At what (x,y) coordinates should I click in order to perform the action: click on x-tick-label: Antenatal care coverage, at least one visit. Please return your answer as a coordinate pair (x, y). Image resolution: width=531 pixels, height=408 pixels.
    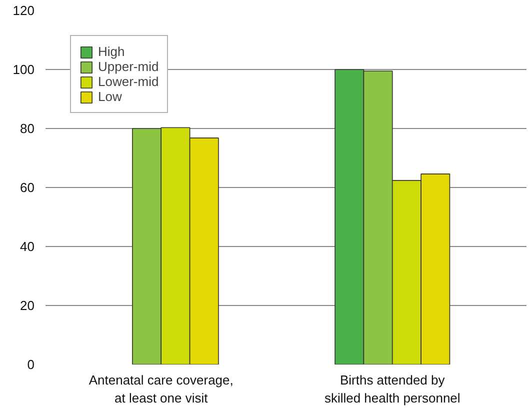
    Looking at the image, I should click on (161, 389).